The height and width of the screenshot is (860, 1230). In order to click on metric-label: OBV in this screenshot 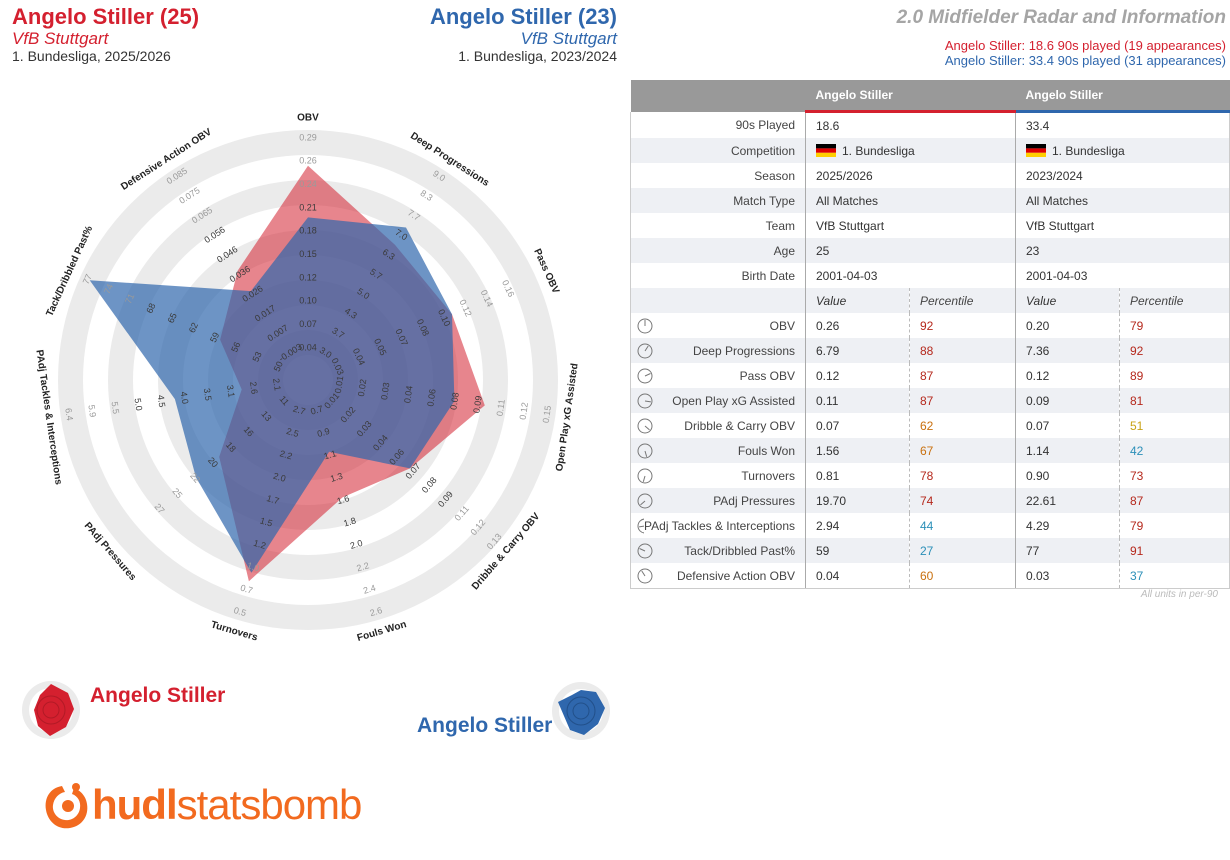, I will do `click(787, 326)`.